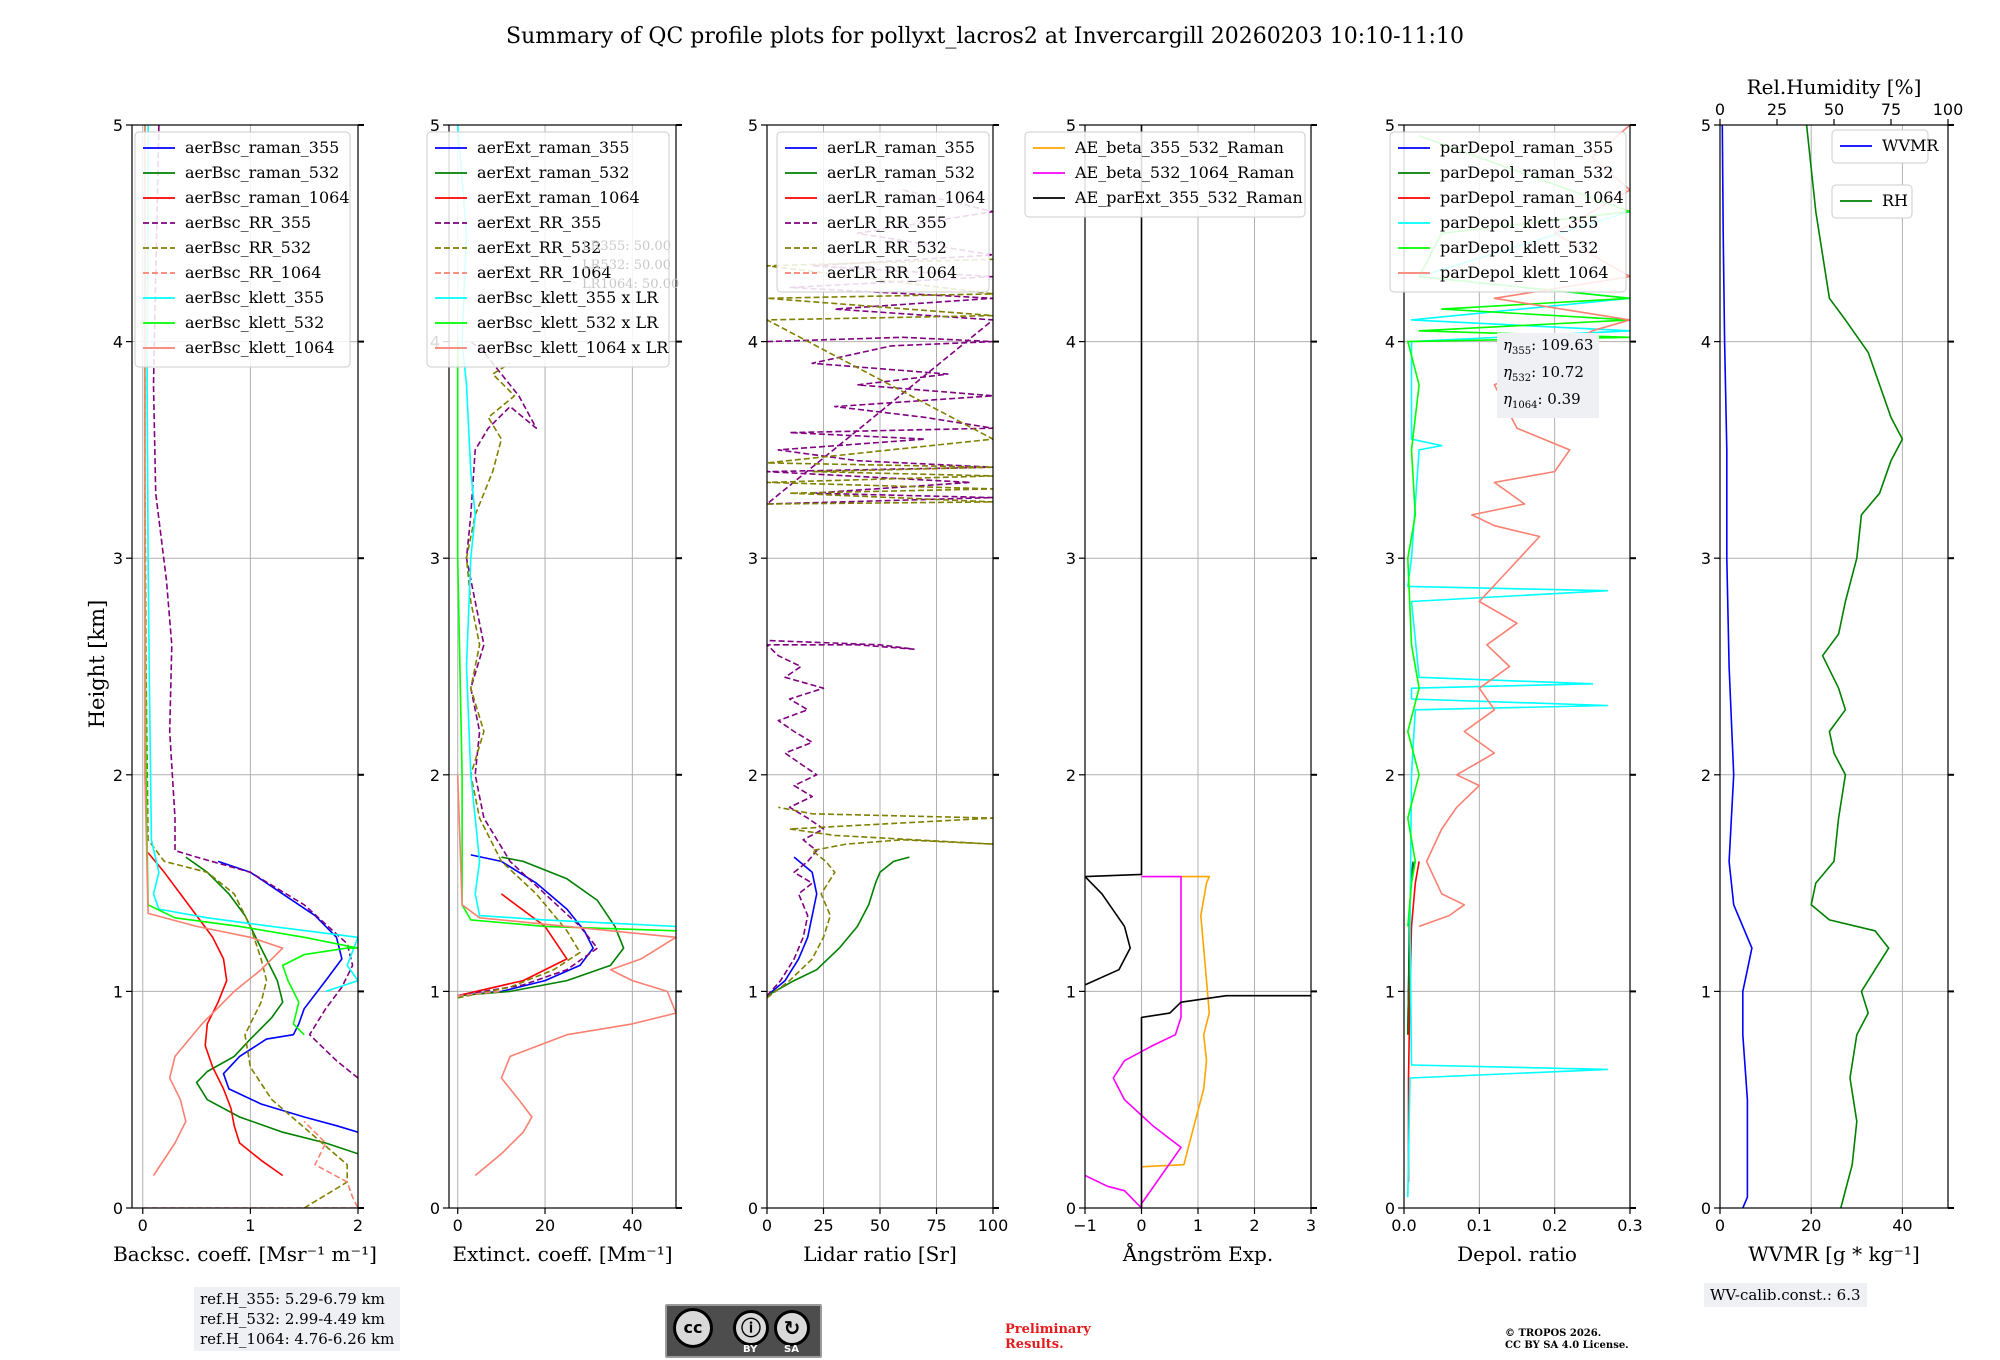 The image size is (2000, 1360). Describe the element at coordinates (1834, 666) in the screenshot. I see `axes-frame-wv` at that location.